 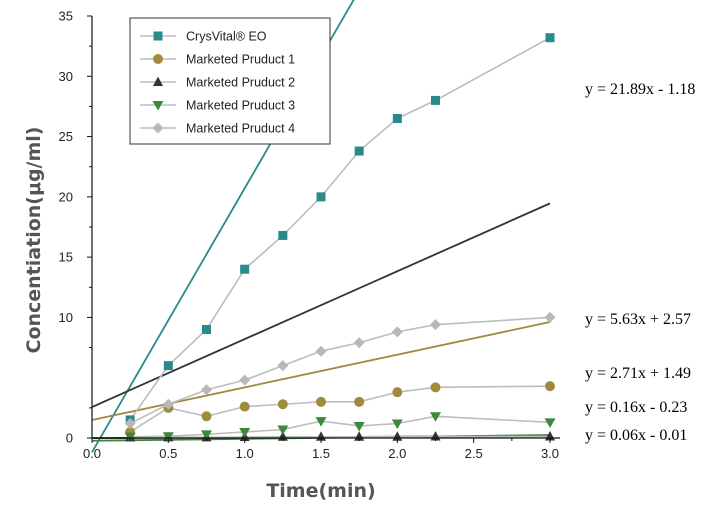 What do you see at coordinates (638, 319) in the screenshot?
I see `fit-equation-label: y = 5.63x + 2.57` at bounding box center [638, 319].